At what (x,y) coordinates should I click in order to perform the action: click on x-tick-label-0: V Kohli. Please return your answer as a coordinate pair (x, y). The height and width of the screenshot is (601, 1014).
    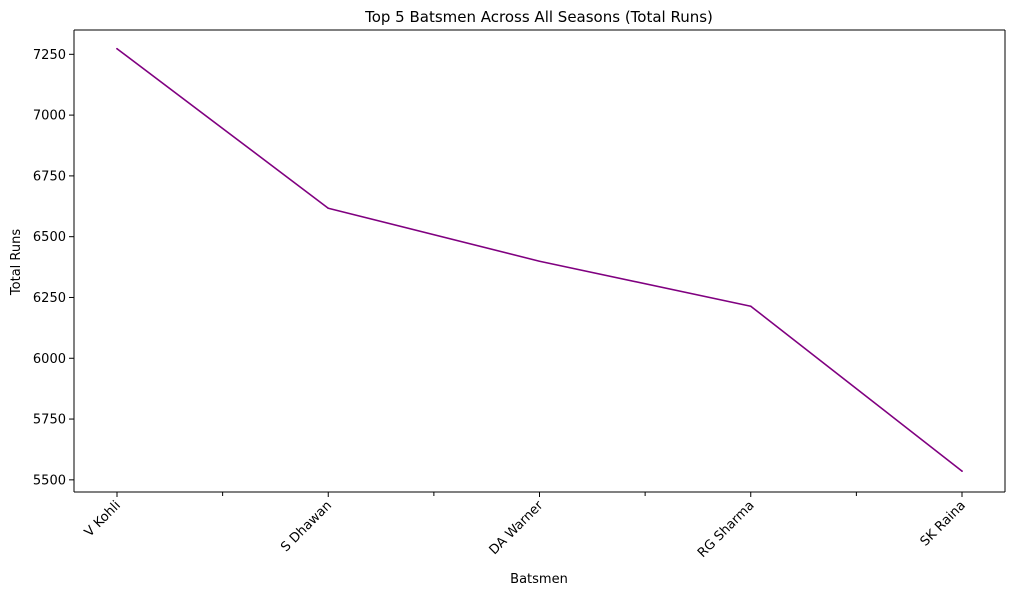
    Looking at the image, I should click on (103, 519).